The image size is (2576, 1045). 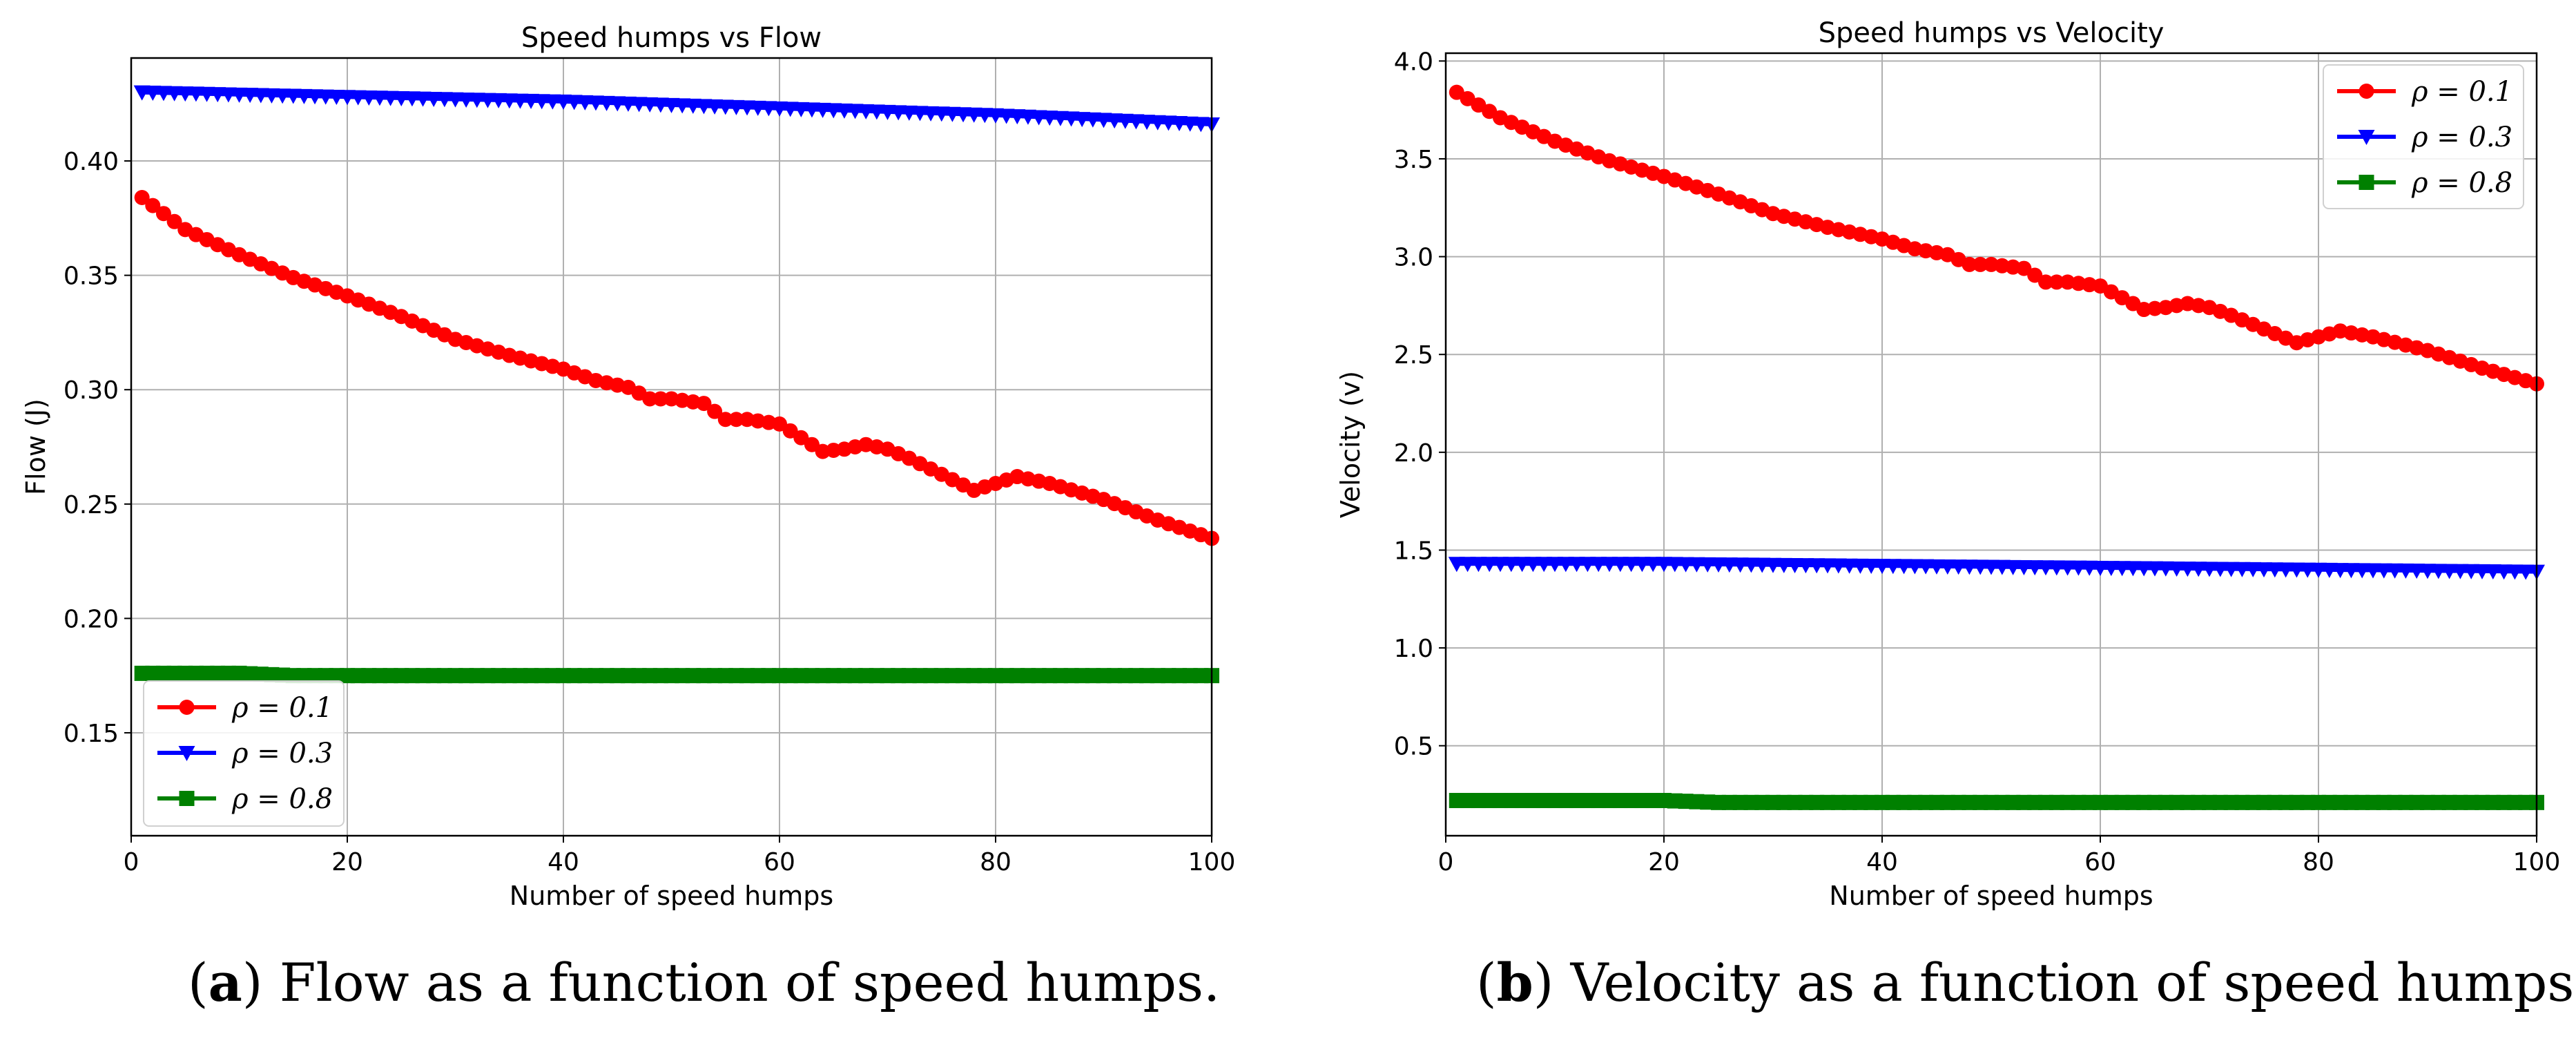 I want to click on y-tick-label: 0.5, so click(x=1414, y=747).